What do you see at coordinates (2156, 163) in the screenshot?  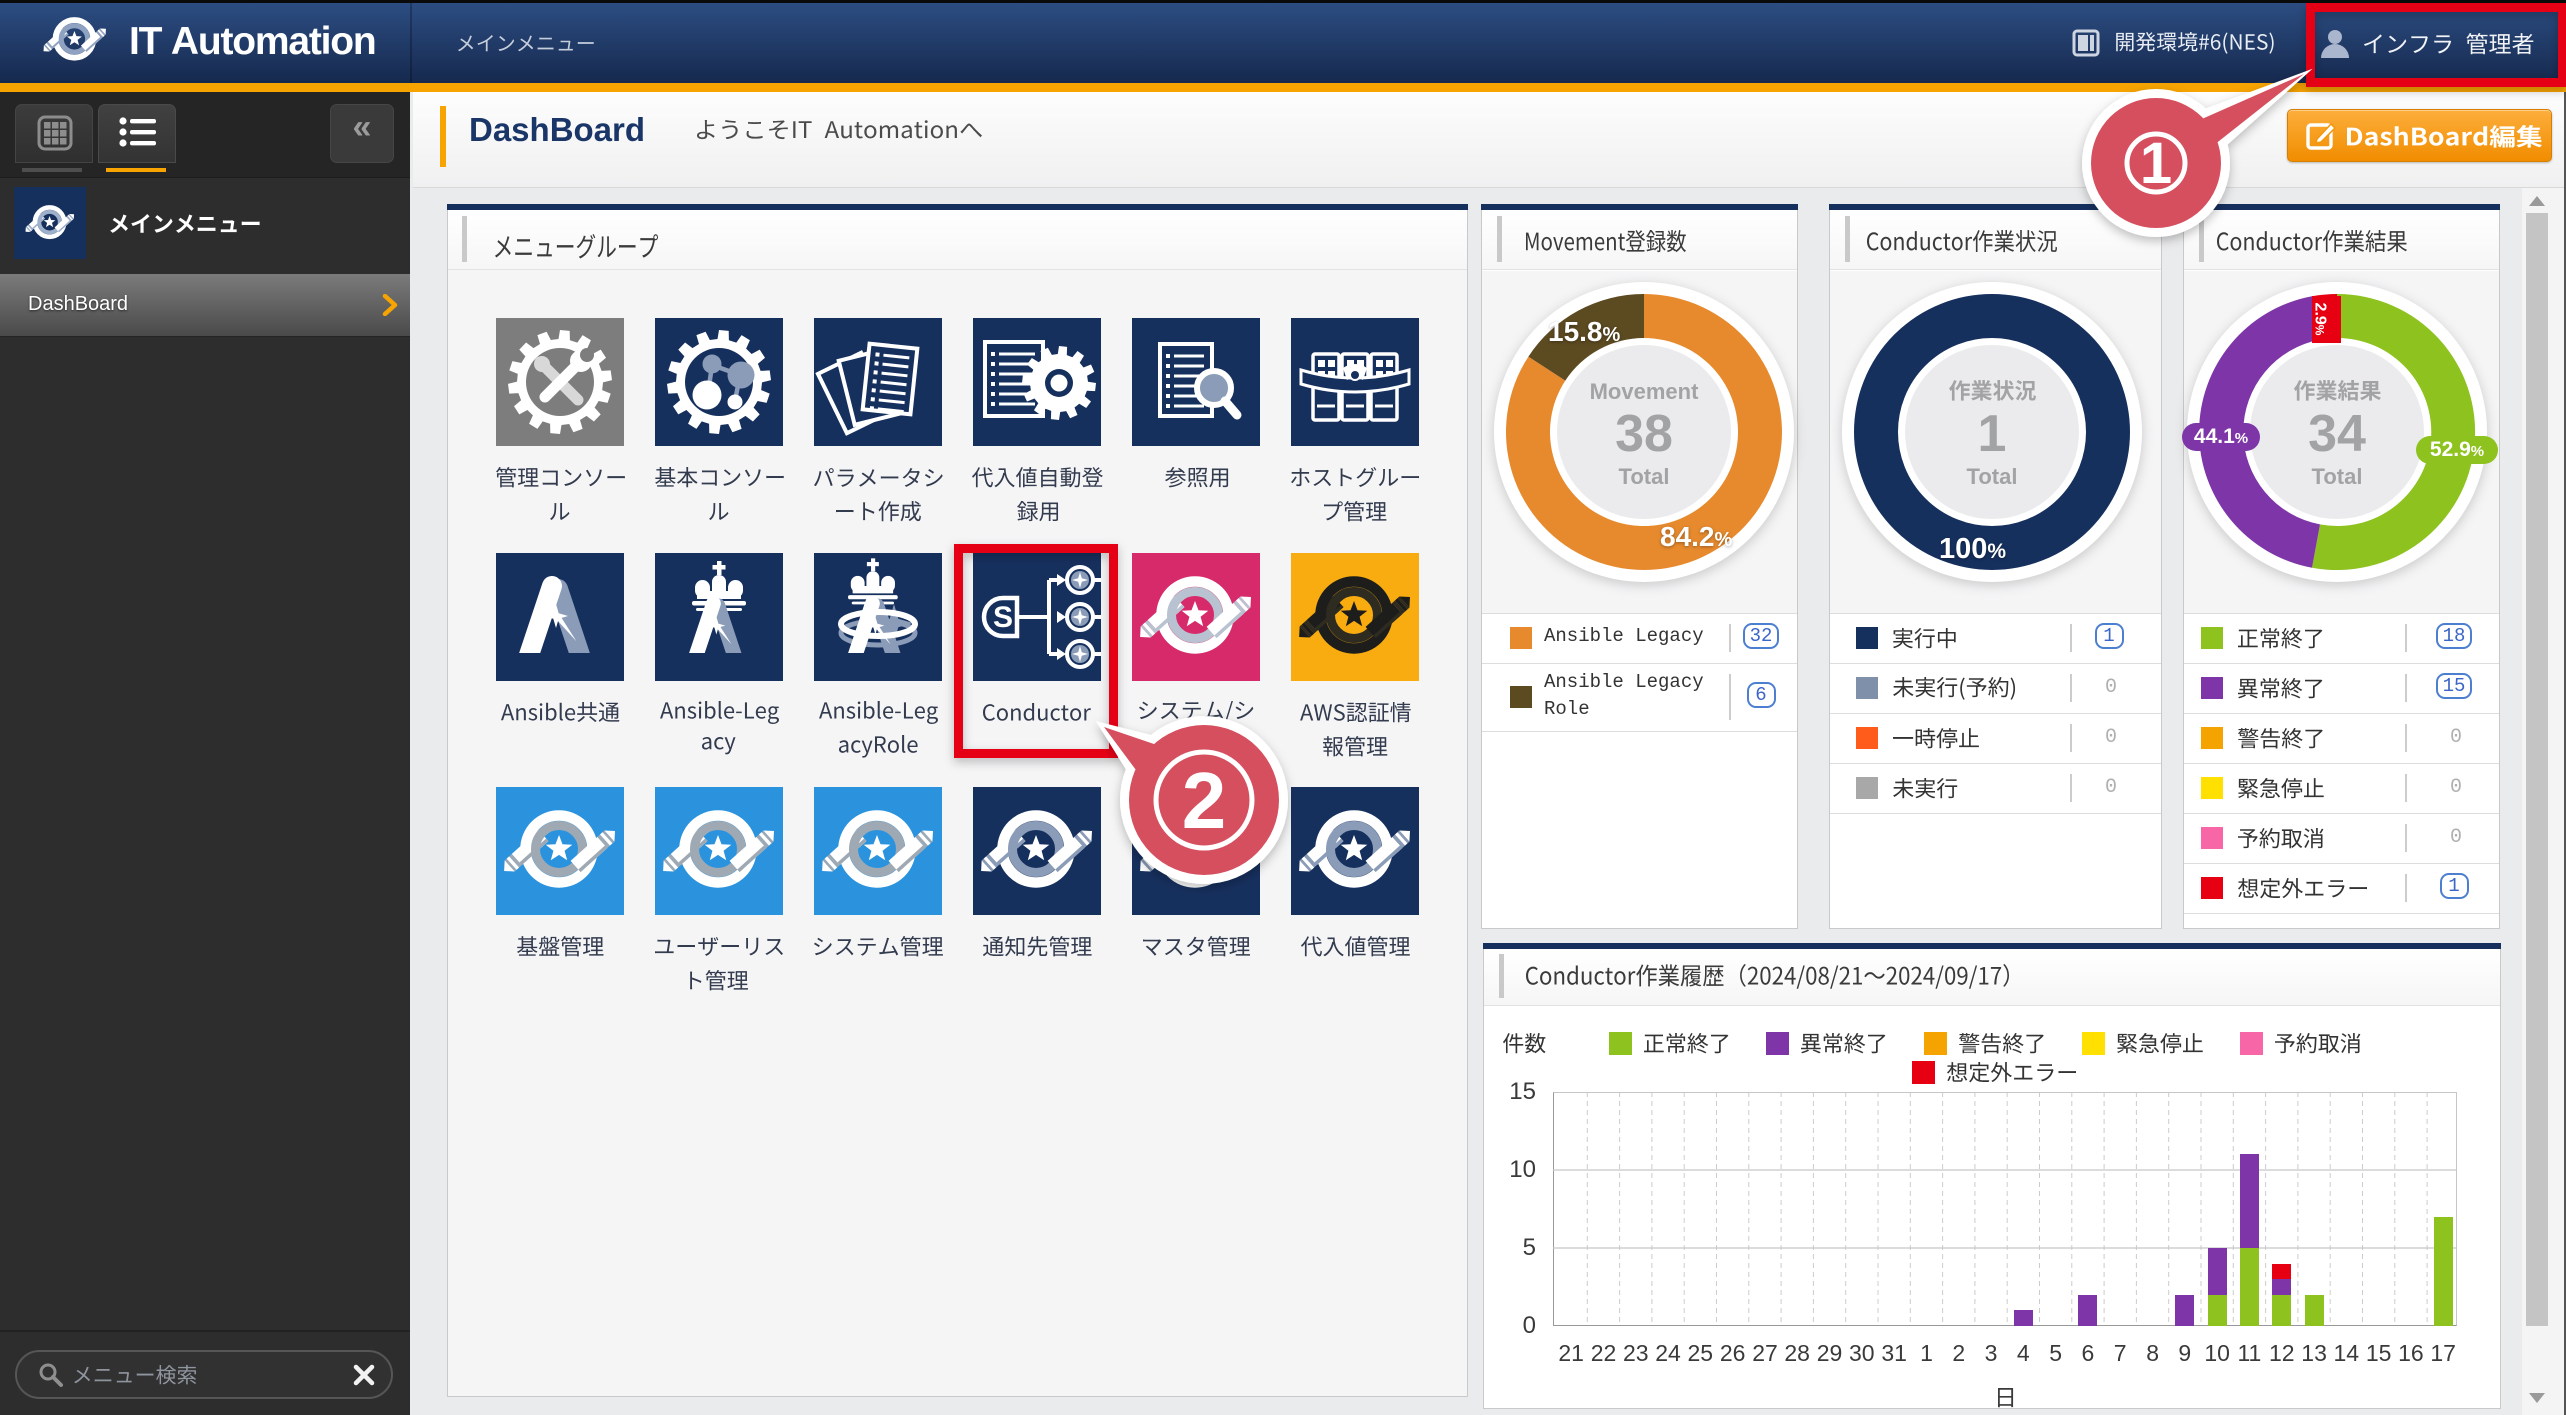 I see `svg-text: 1` at bounding box center [2156, 163].